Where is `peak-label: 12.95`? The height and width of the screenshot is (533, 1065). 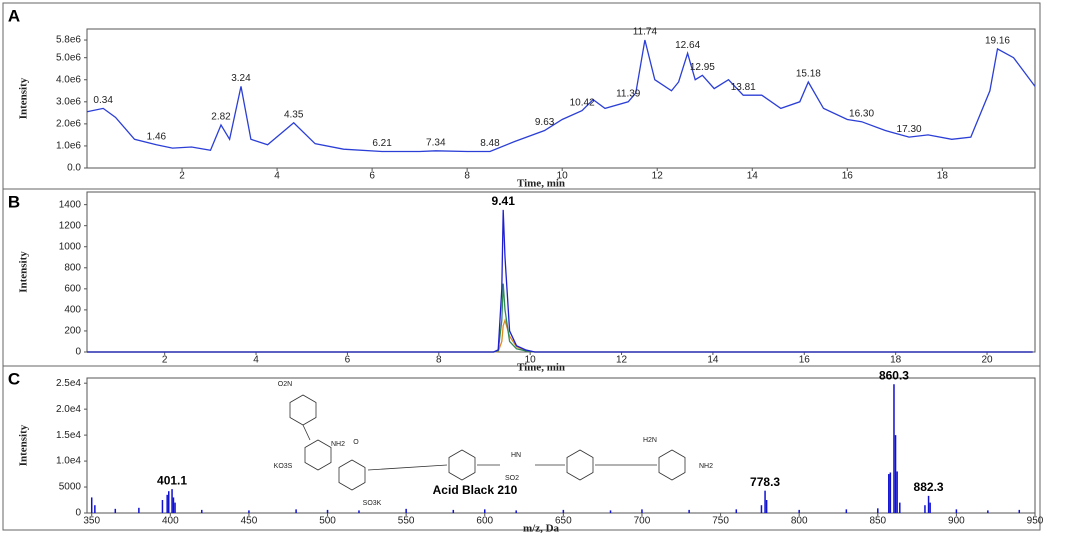 peak-label: 12.95 is located at coordinates (702, 67).